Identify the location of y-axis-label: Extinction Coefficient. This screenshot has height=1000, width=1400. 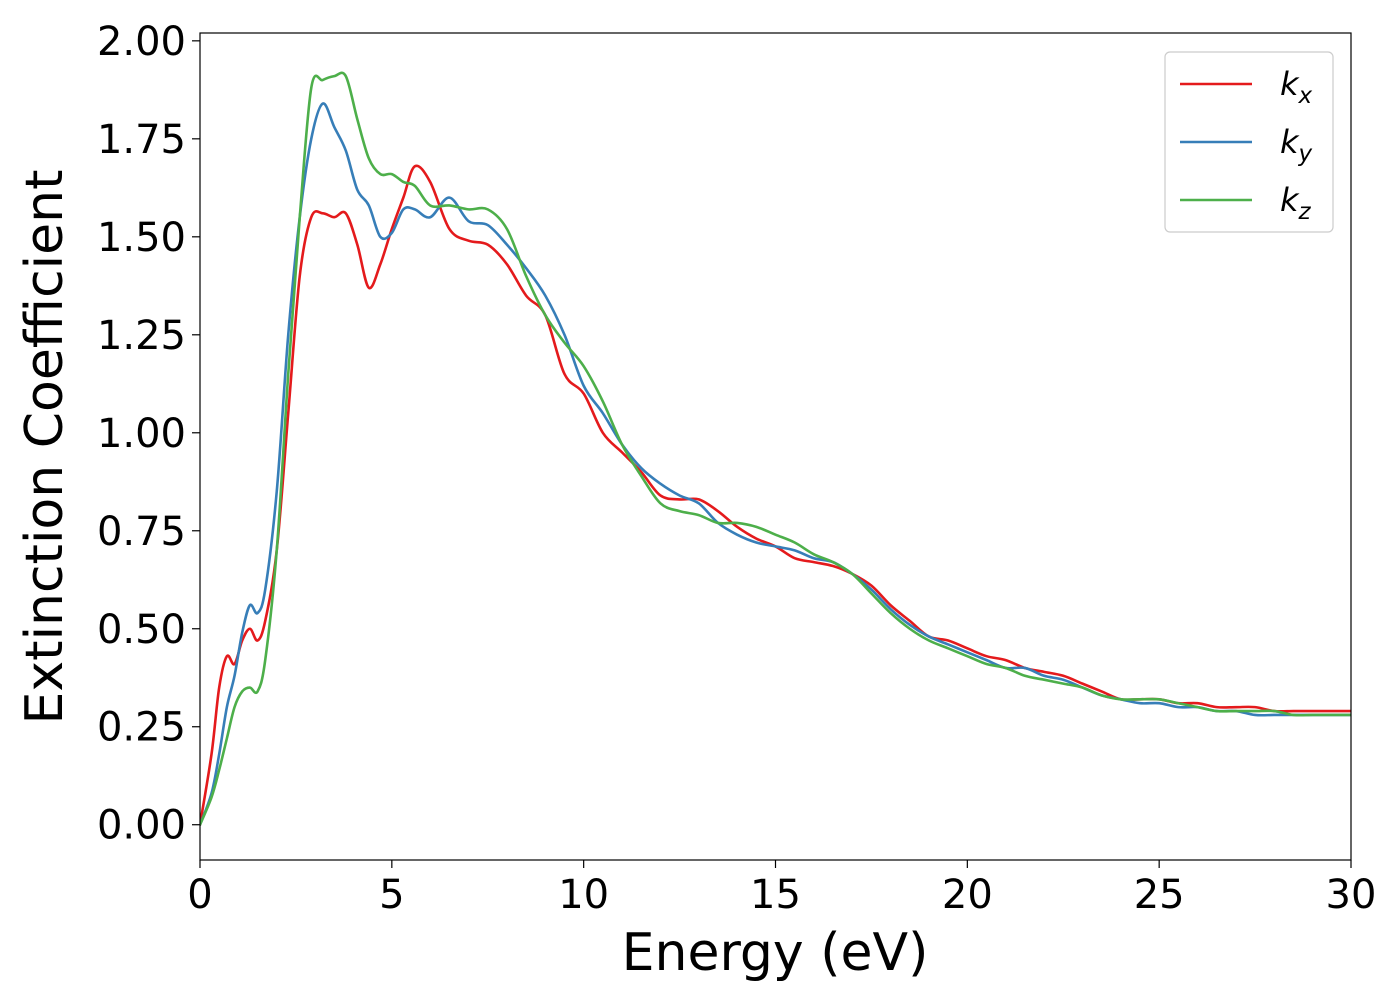
(45, 447).